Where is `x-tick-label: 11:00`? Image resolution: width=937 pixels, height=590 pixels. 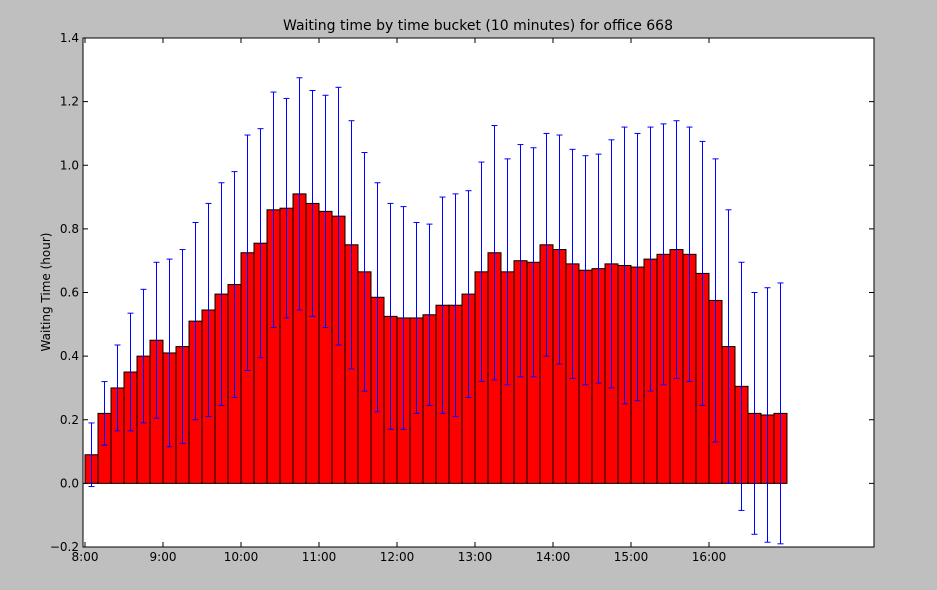
x-tick-label: 11:00 is located at coordinates (319, 557).